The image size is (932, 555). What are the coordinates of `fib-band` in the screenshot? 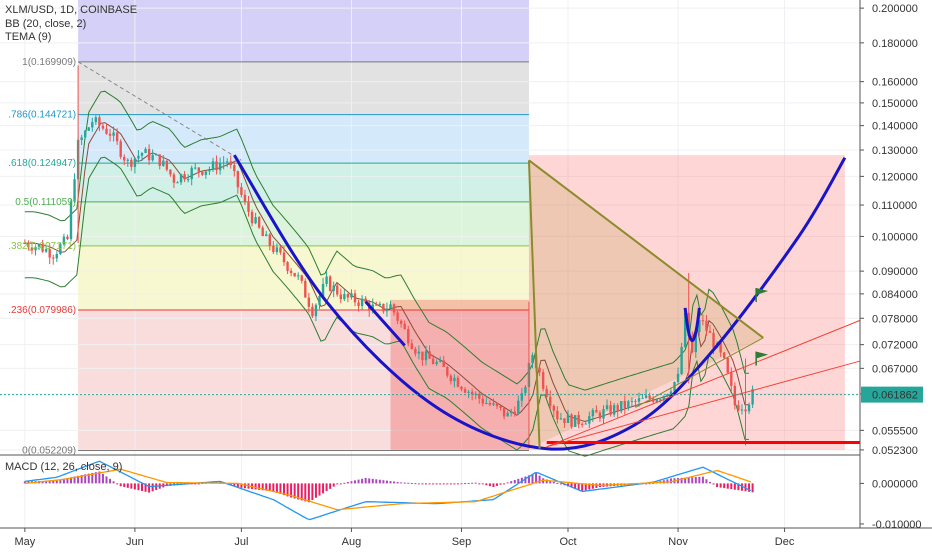 It's located at (303, 139).